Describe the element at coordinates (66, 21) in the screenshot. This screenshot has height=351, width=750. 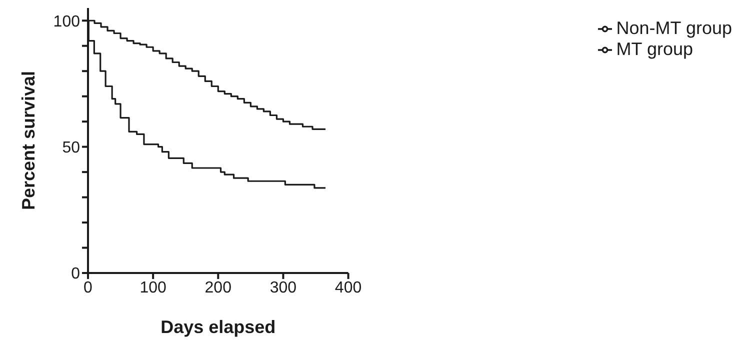
I see `y-tick-label: 100` at that location.